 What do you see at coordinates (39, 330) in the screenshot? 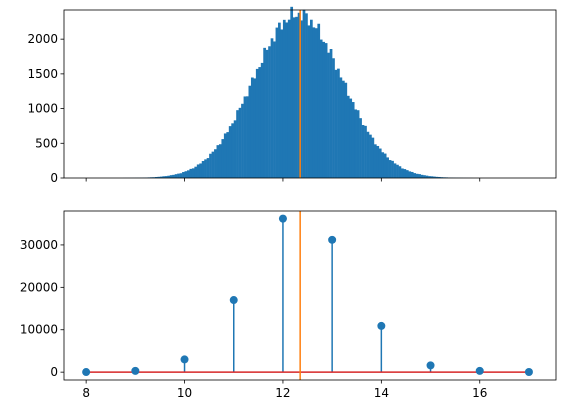
I see `y-tick-label: 10000` at bounding box center [39, 330].